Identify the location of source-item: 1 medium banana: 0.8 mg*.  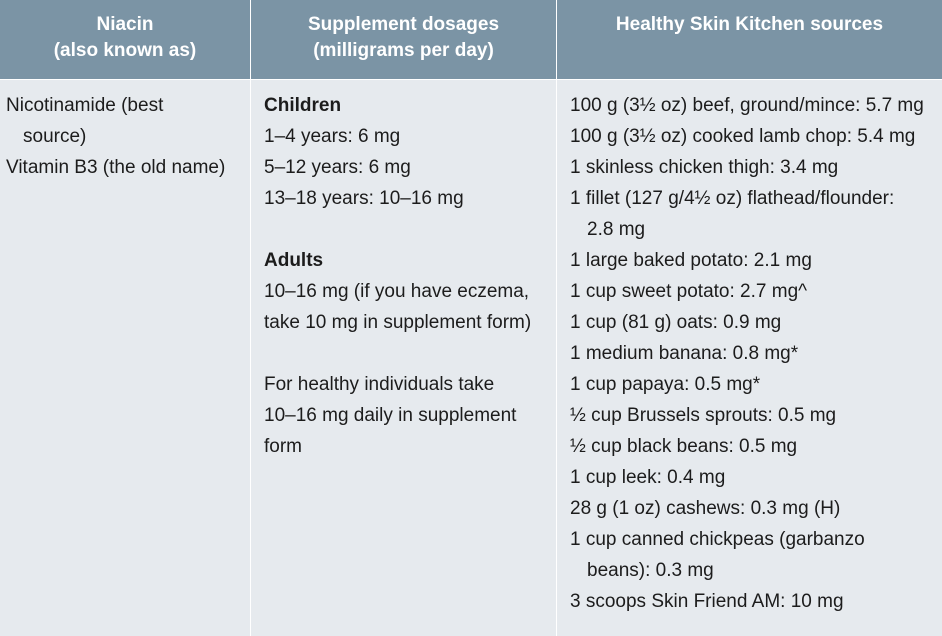
(684, 353).